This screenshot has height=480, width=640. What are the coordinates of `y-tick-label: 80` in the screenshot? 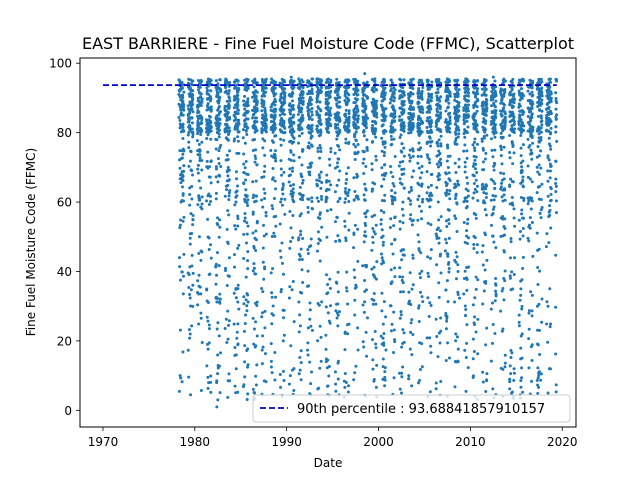 It's located at (64, 133).